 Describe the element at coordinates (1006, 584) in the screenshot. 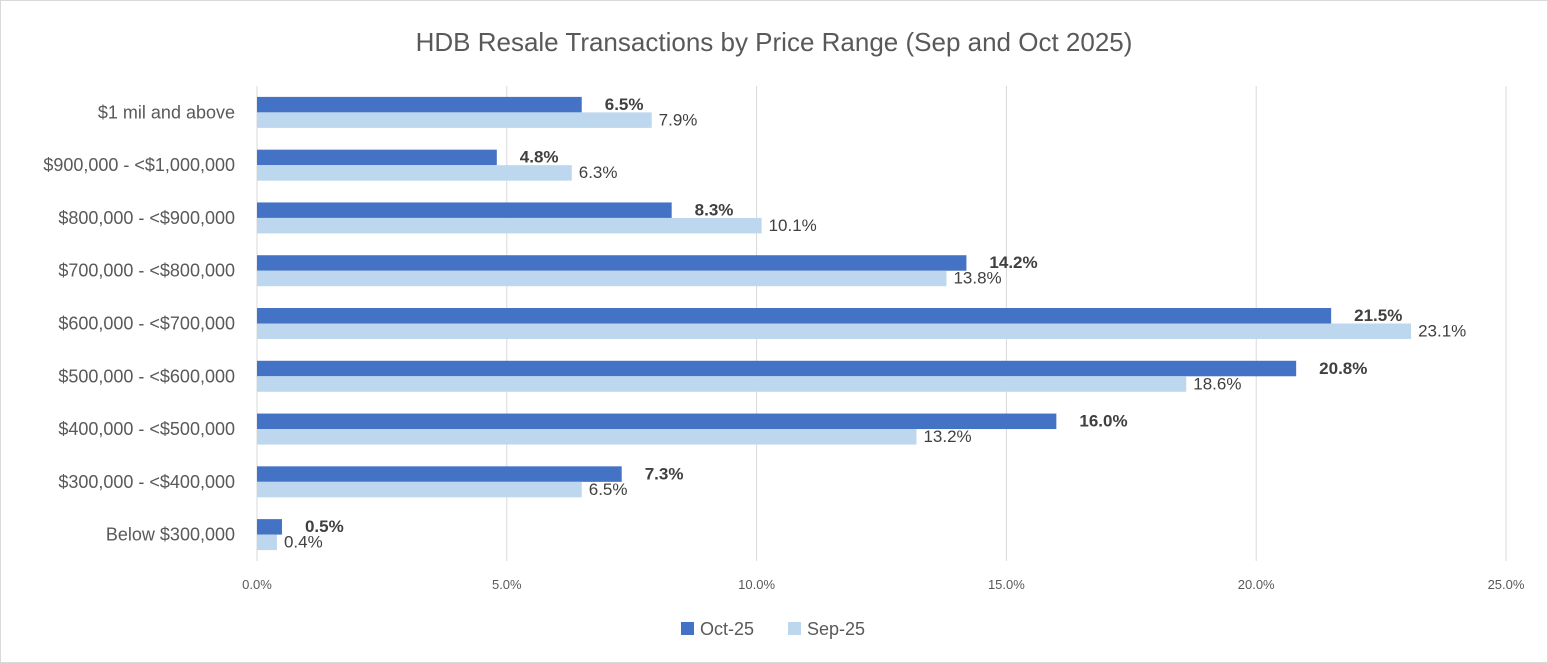

I see `x-tick-label: 15.0%` at that location.